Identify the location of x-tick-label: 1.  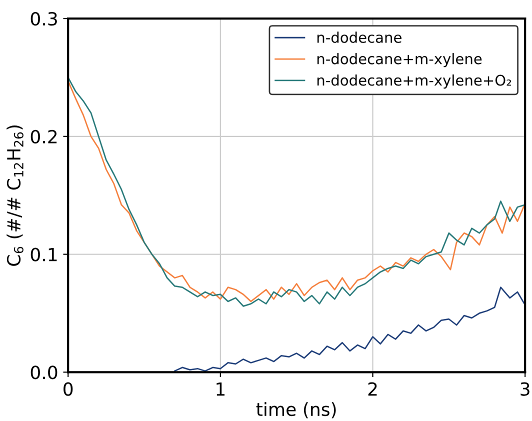
(220, 389).